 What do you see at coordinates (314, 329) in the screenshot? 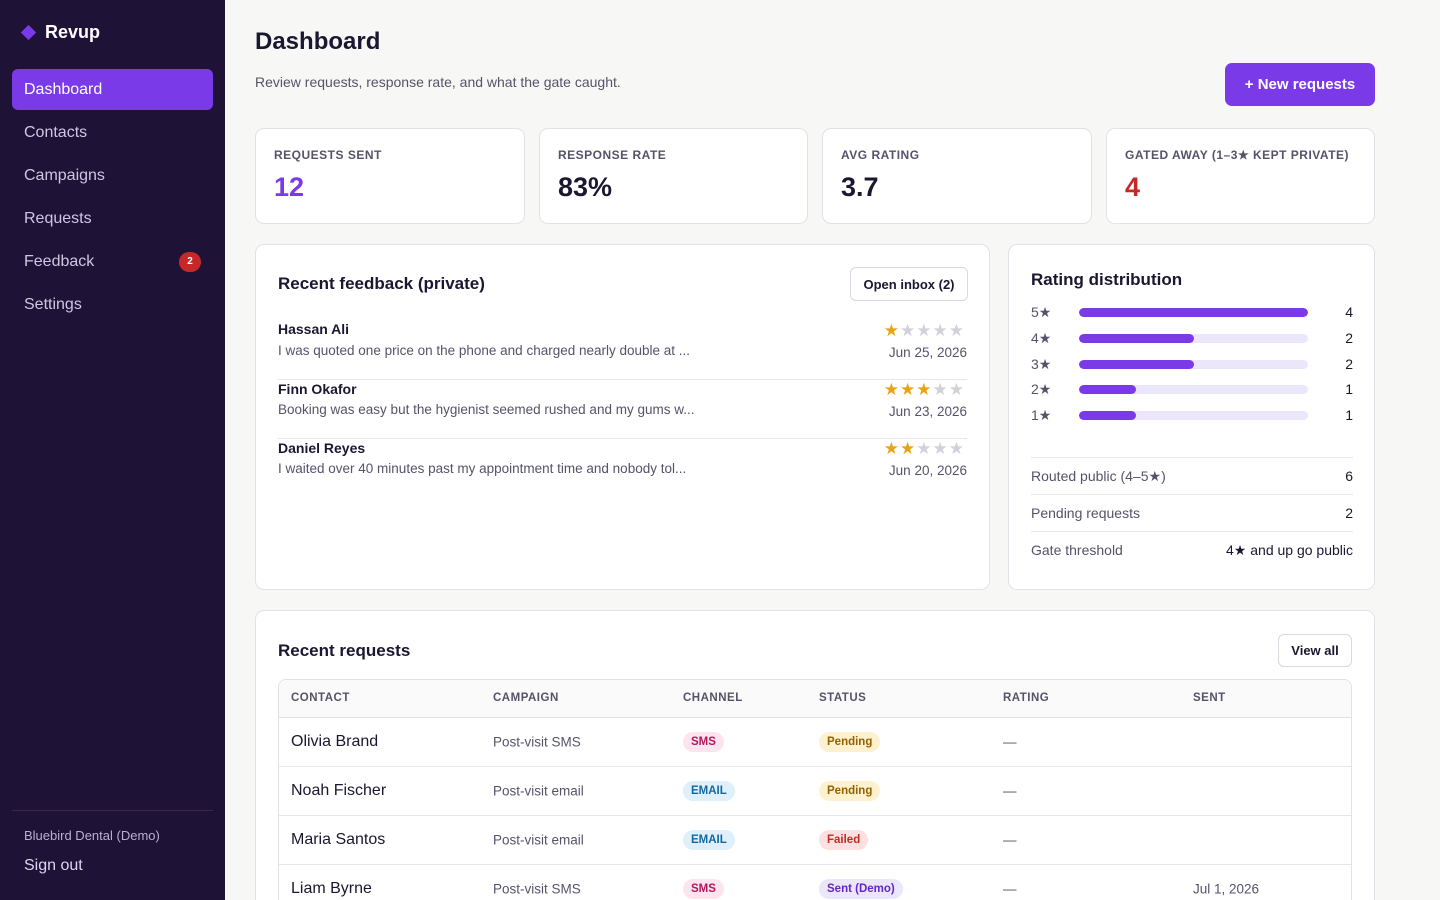
I see `feedback-author: Hassan Ali` at bounding box center [314, 329].